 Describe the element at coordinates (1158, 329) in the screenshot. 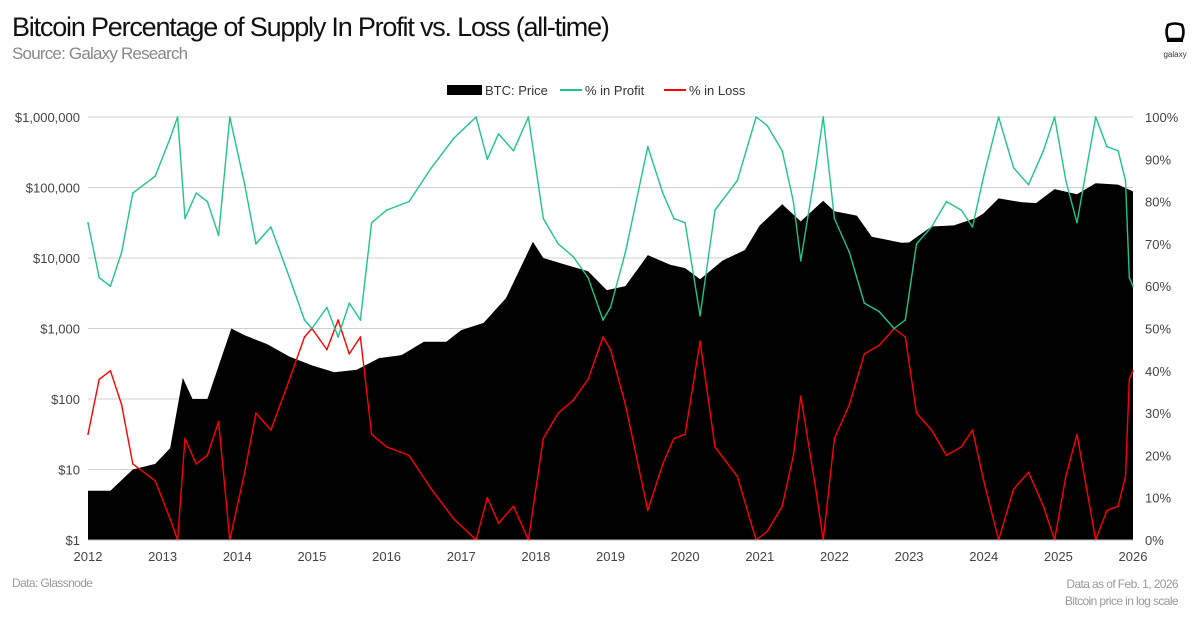

I see `y-right-tick-label: 50%` at that location.